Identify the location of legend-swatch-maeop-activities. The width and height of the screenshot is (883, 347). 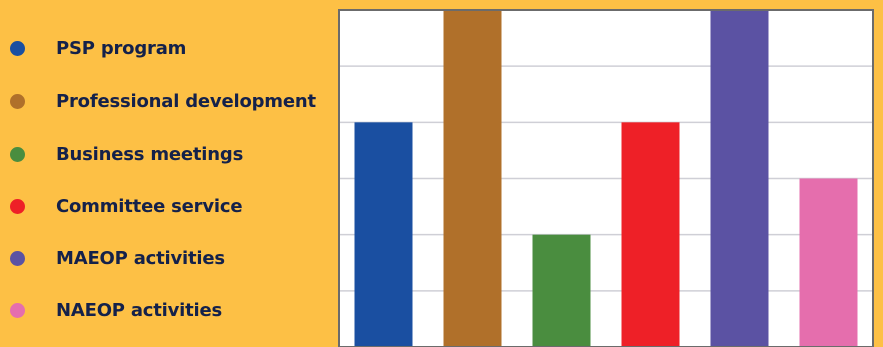
(17, 258).